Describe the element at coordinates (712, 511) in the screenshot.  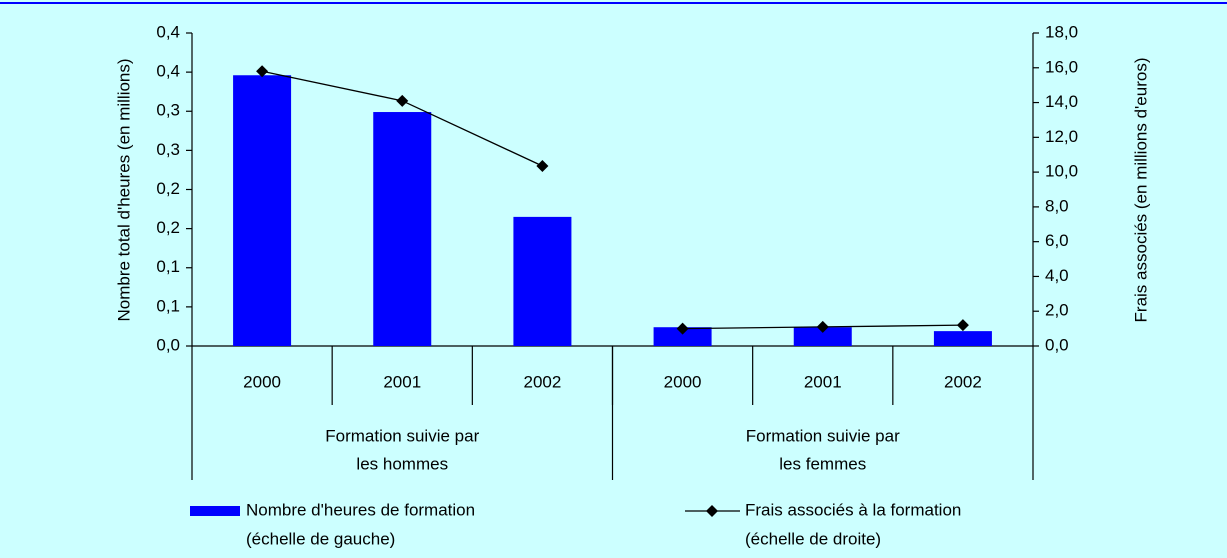
I see `legend-marker` at that location.